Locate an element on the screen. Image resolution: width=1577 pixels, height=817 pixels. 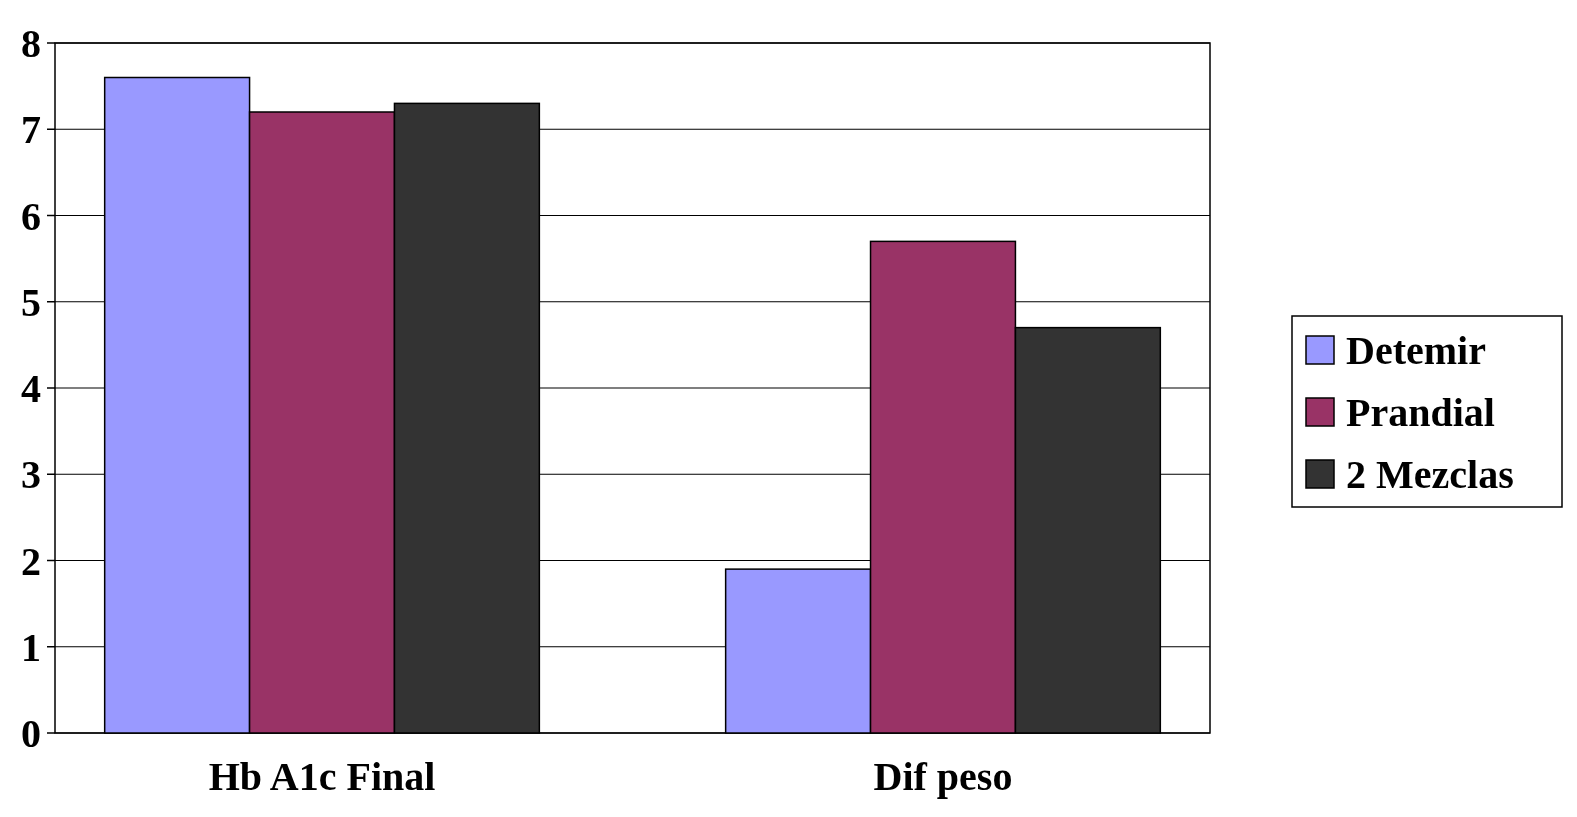
y-tick-label: 0 is located at coordinates (31, 733).